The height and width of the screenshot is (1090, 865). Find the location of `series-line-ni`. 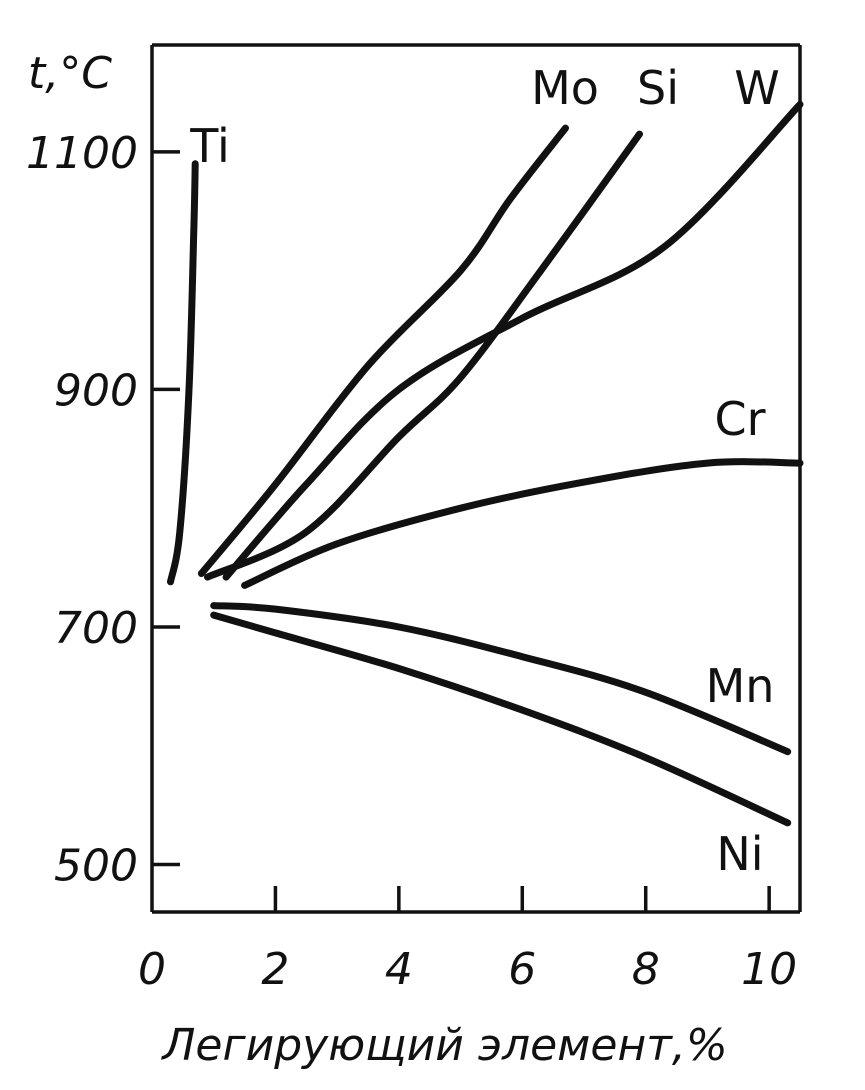

series-line-ni is located at coordinates (501, 719).